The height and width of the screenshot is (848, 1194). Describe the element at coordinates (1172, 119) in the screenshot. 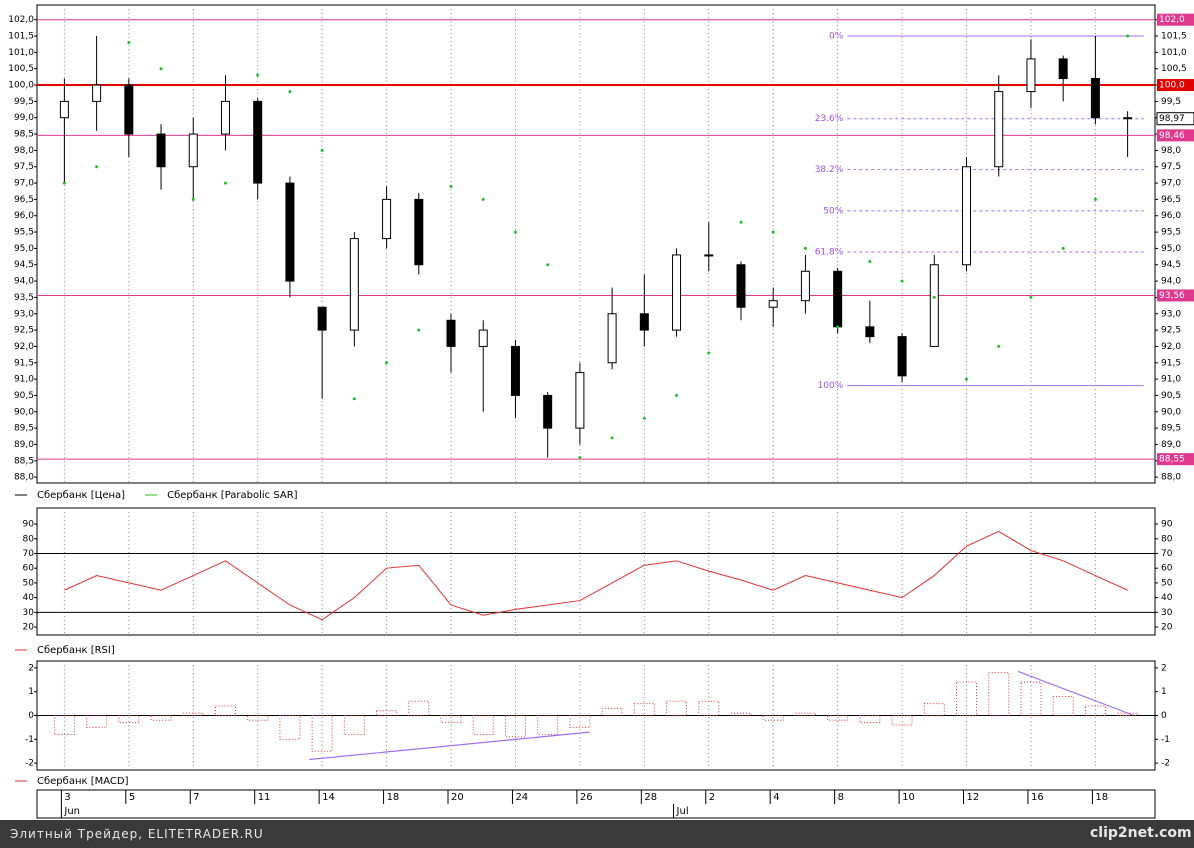

I see `price-tag-label: 98,97` at that location.